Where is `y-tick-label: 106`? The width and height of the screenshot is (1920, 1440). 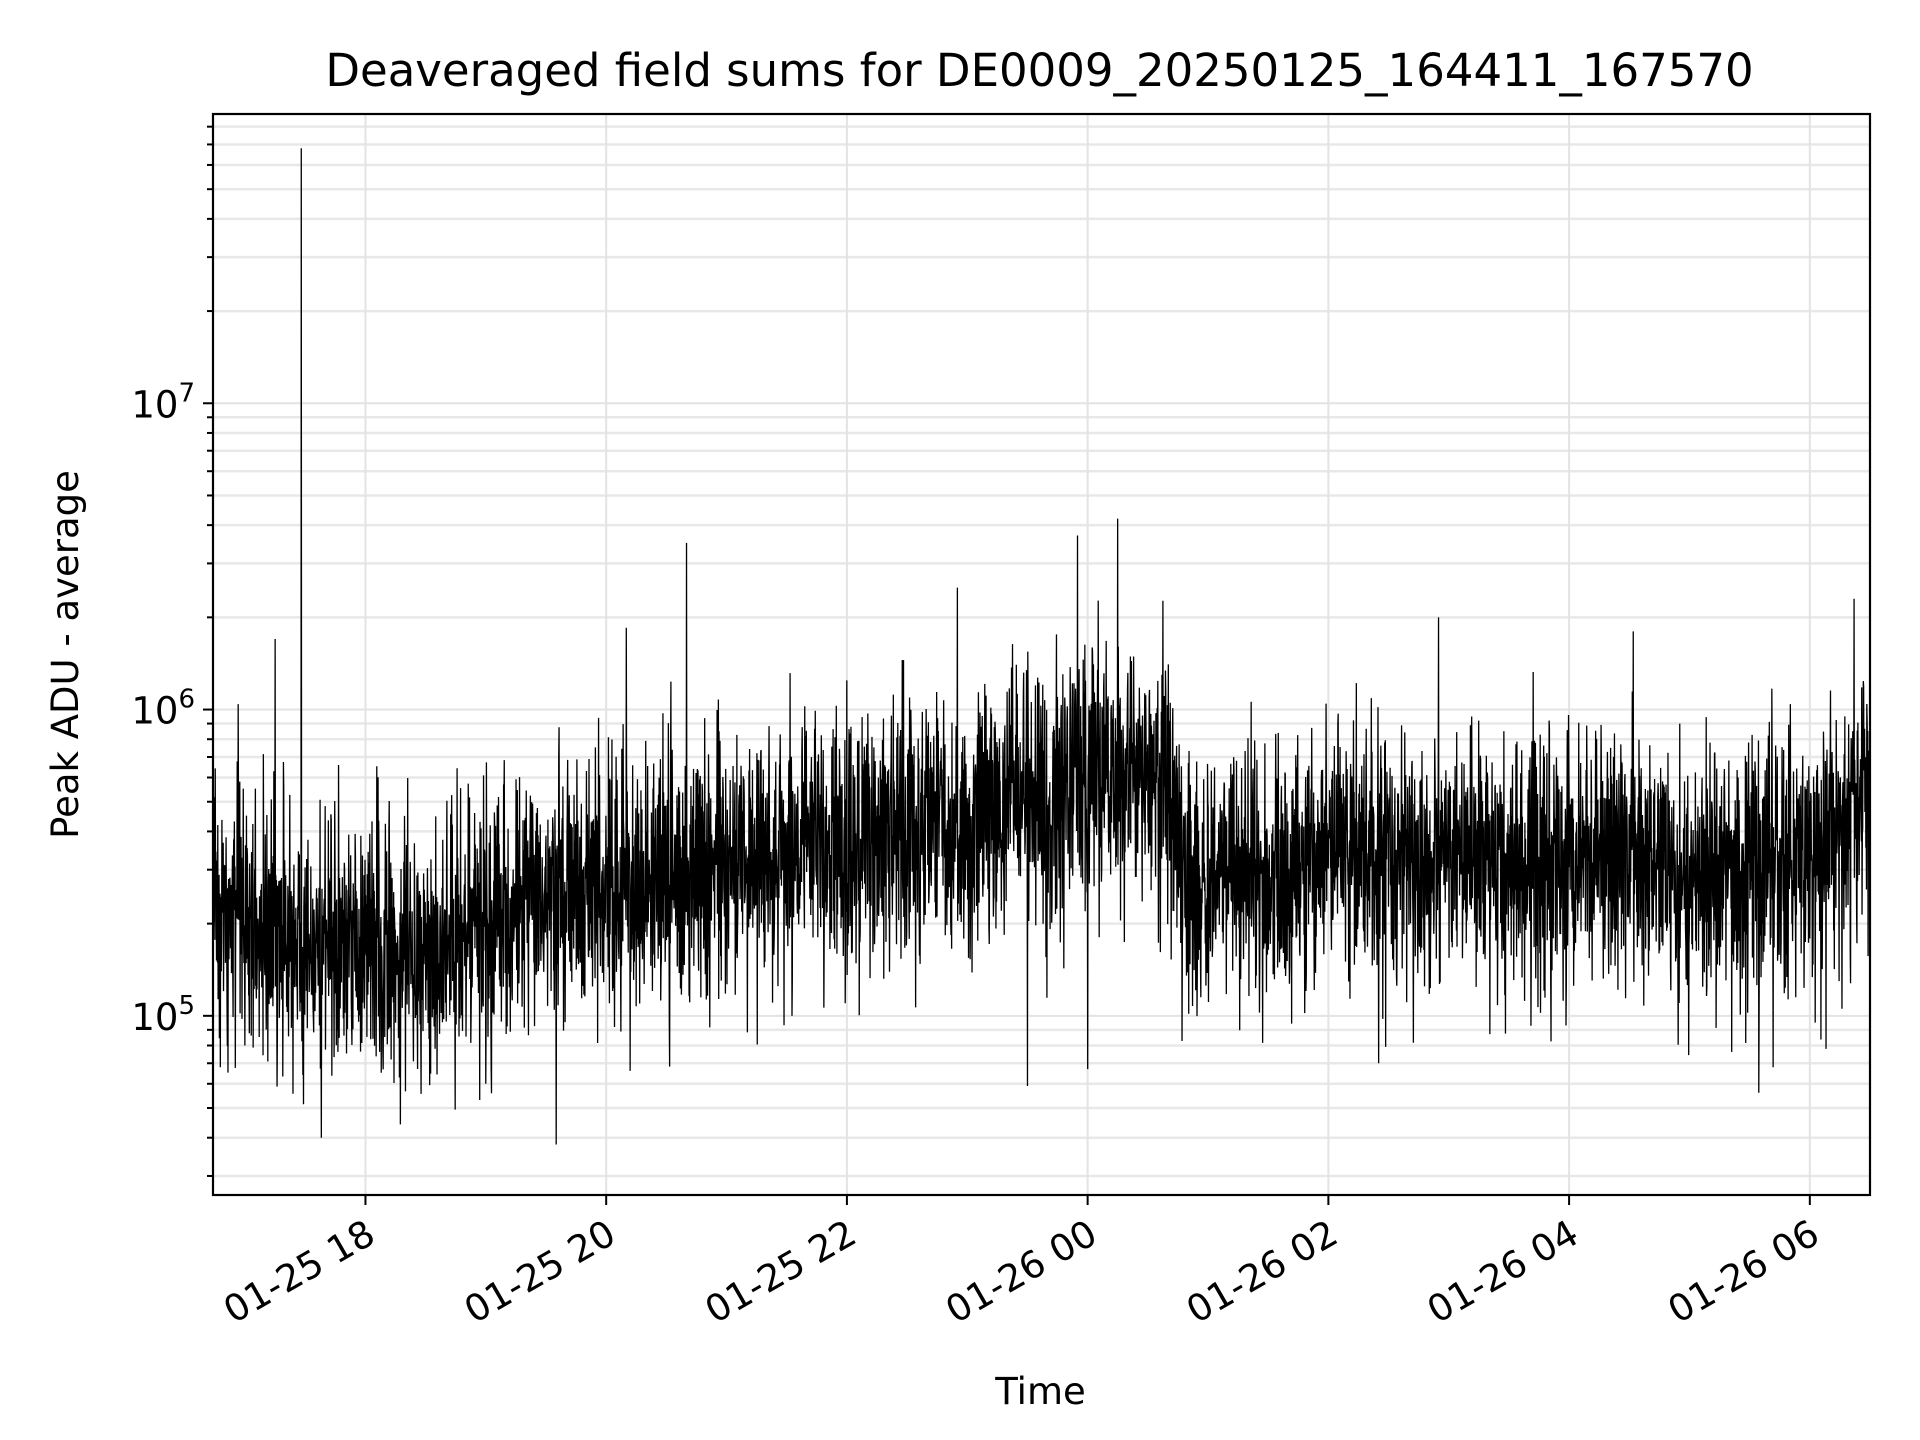 y-tick-label: 106 is located at coordinates (163, 709).